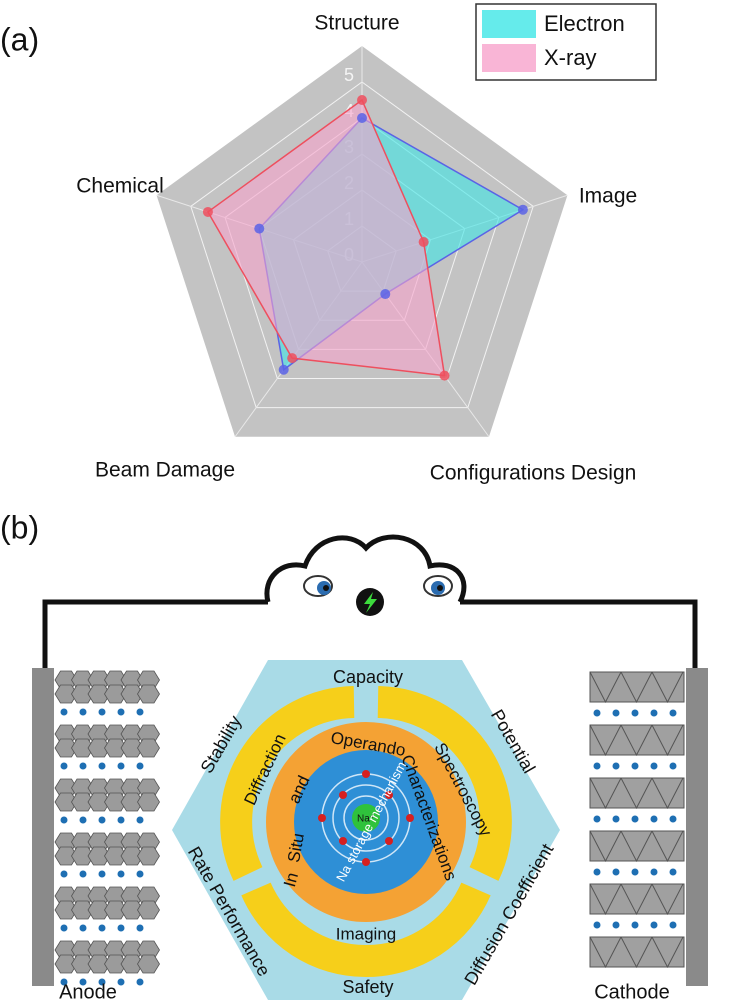 Image resolution: width=733 pixels, height=1007 pixels. I want to click on panel-label: (b), so click(19, 527).